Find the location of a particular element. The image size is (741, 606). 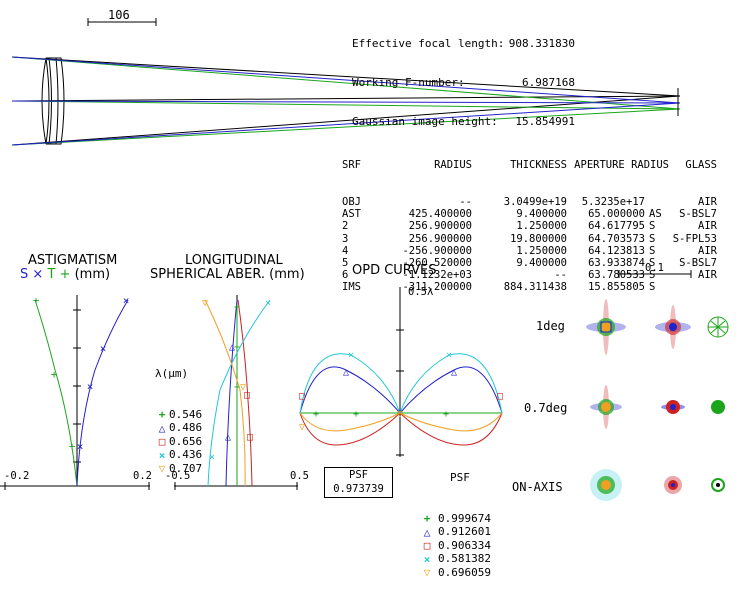

psf-marker: × is located at coordinates (427, 559).